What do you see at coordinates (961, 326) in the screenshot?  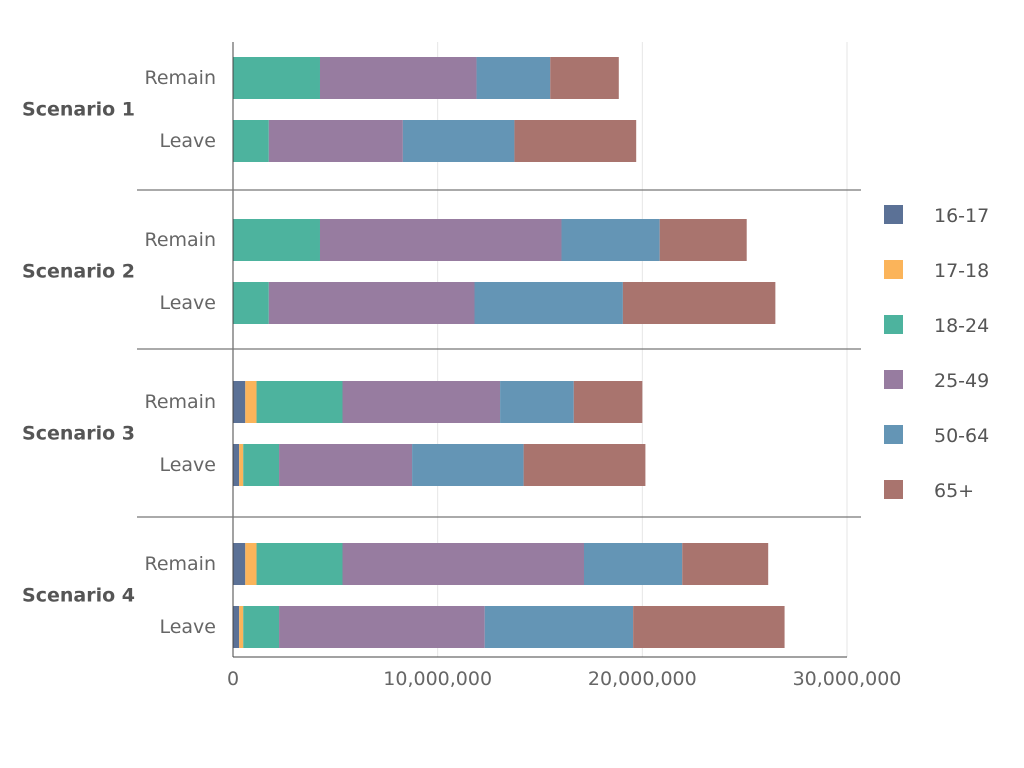 I see `legend-label: 18-24` at bounding box center [961, 326].